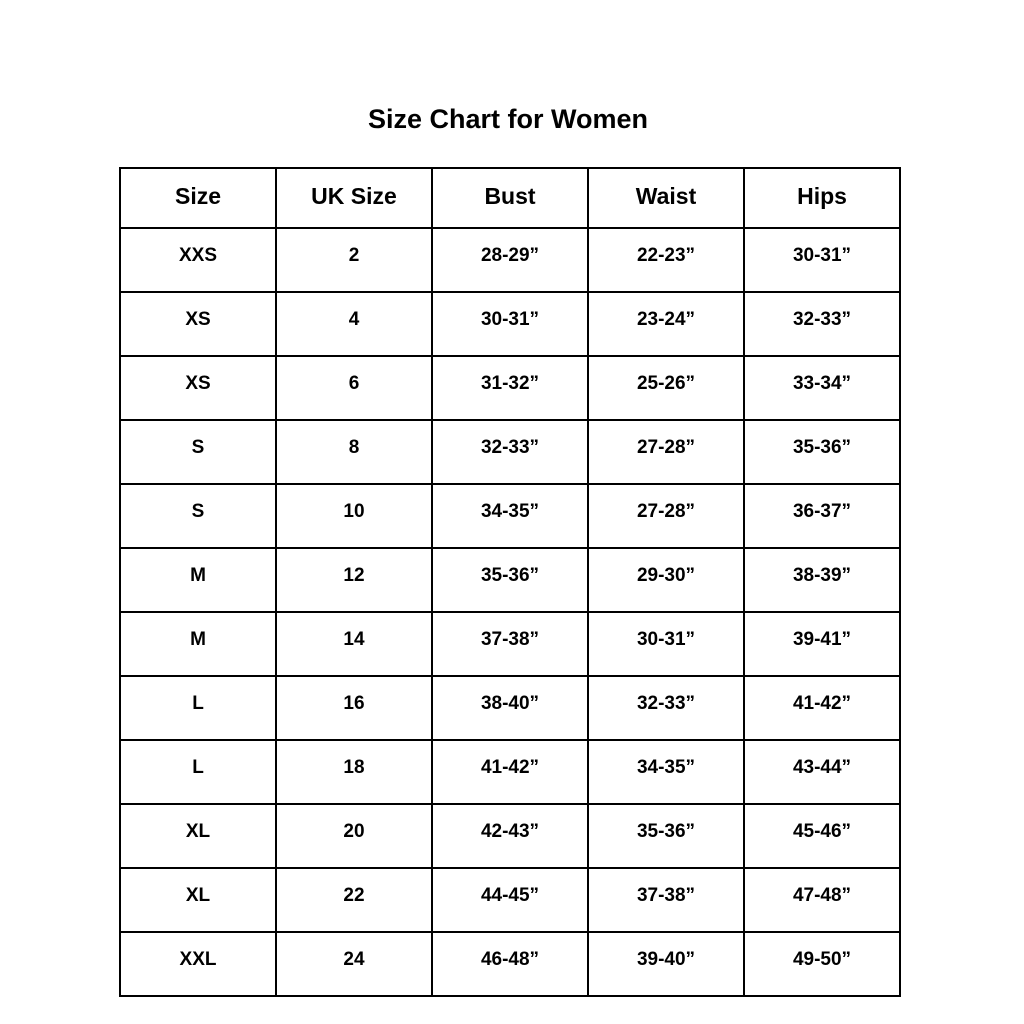 The height and width of the screenshot is (1024, 1024). I want to click on cell-bust: 28-29”, so click(510, 260).